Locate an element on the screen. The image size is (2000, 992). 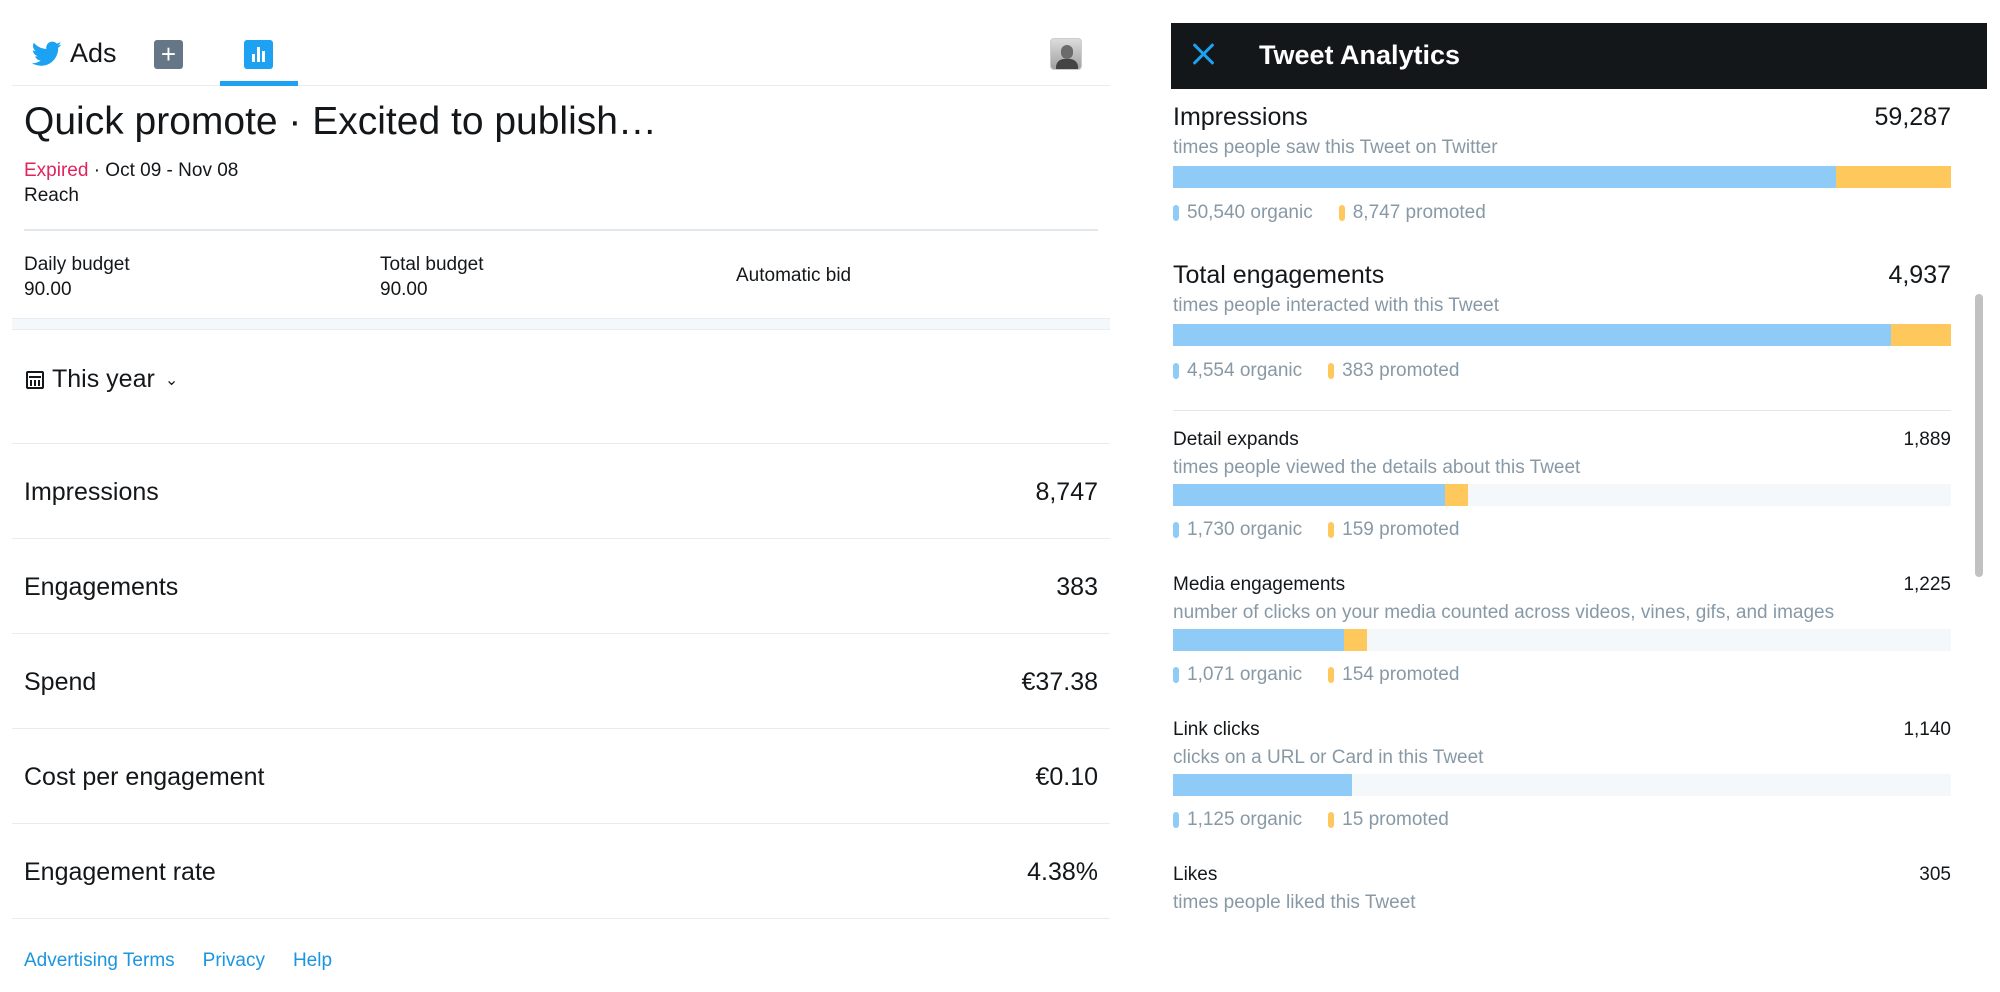
stat-name: Link clicks is located at coordinates (1216, 729).